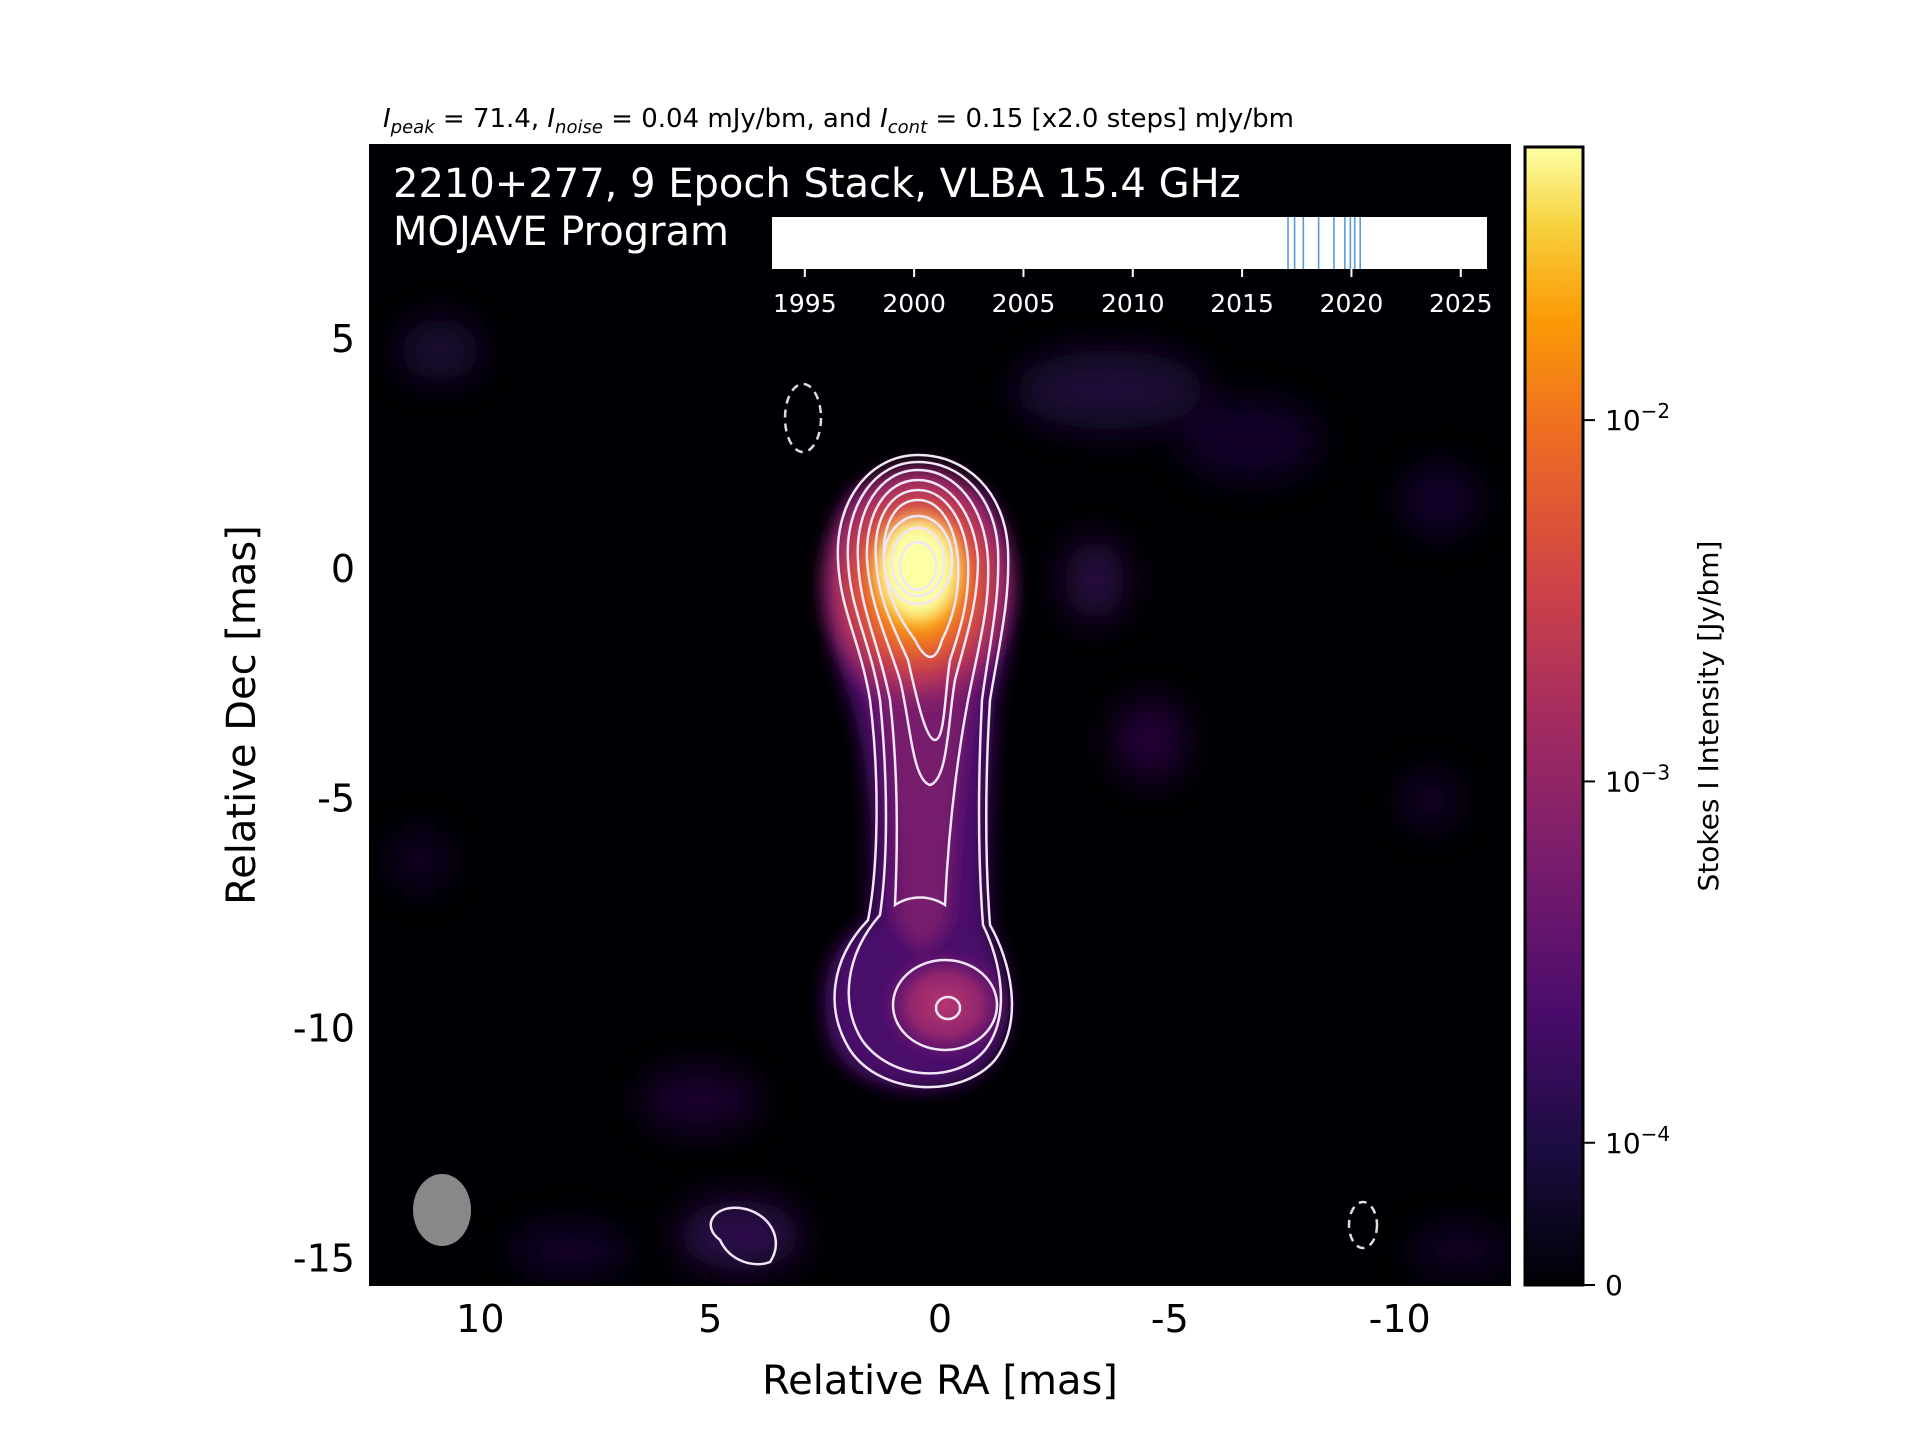  Describe the element at coordinates (908, 127) in the screenshot. I see `i-cont-sub: cont` at that location.